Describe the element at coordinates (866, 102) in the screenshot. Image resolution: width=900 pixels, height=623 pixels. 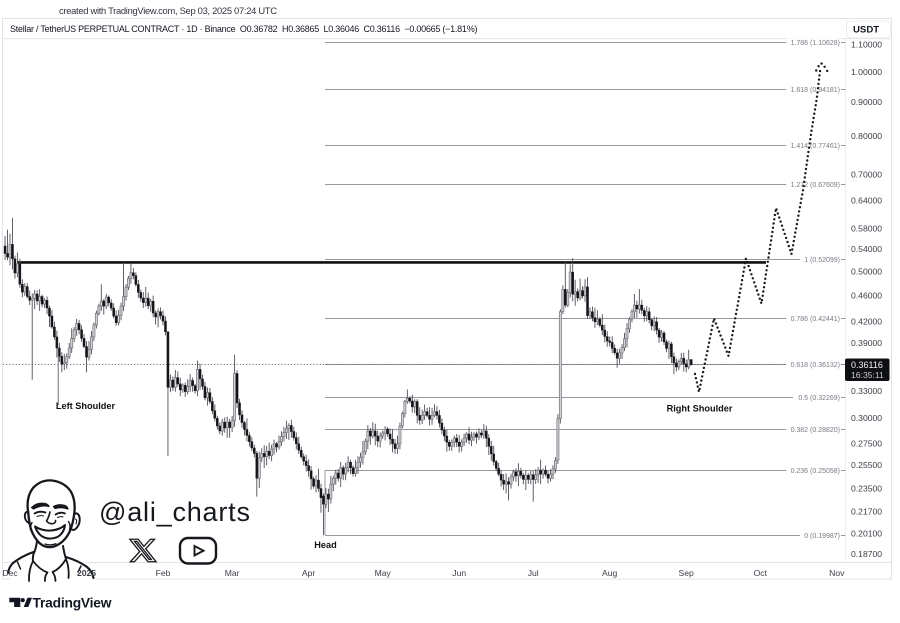
I see `svg-text: 0.90000` at that location.